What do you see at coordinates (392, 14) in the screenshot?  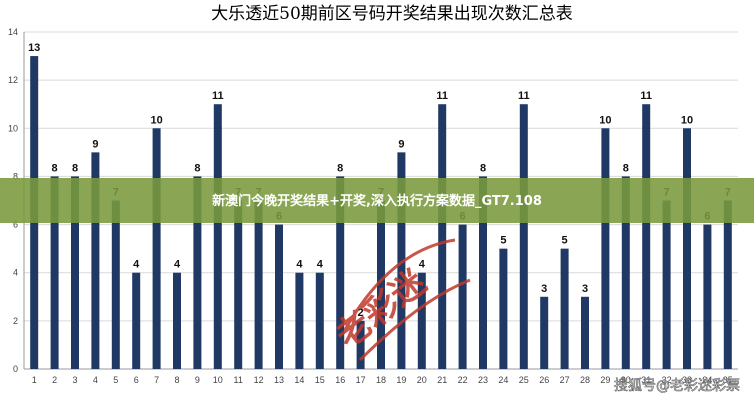 I see `chart-title: 大乐透近50期前区号码开奖结果出现次数汇总表` at bounding box center [392, 14].